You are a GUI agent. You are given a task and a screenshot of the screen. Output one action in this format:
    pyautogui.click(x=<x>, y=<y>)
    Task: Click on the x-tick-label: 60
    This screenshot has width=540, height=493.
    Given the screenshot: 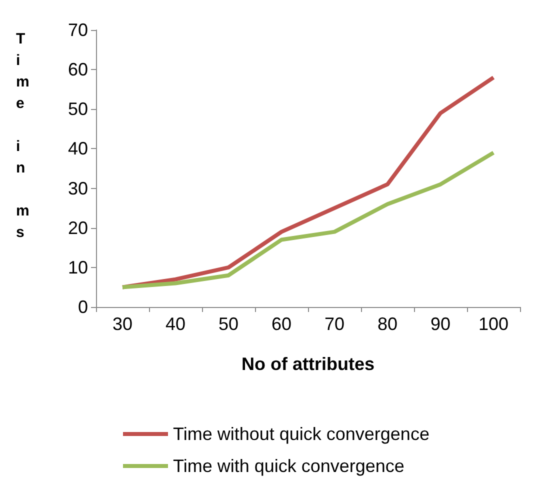 What is the action you would take?
    pyautogui.click(x=281, y=324)
    